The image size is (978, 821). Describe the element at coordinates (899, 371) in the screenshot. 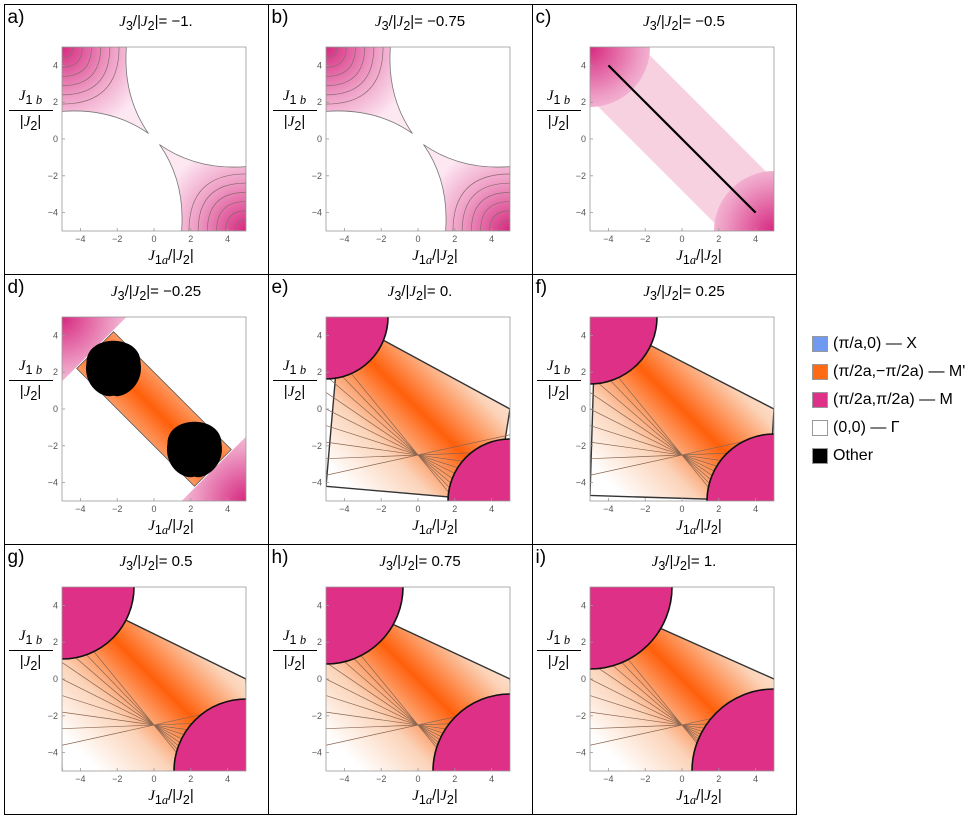

I see `legend-label-m-prime: (π/2a,−π/2a) — M'` at that location.